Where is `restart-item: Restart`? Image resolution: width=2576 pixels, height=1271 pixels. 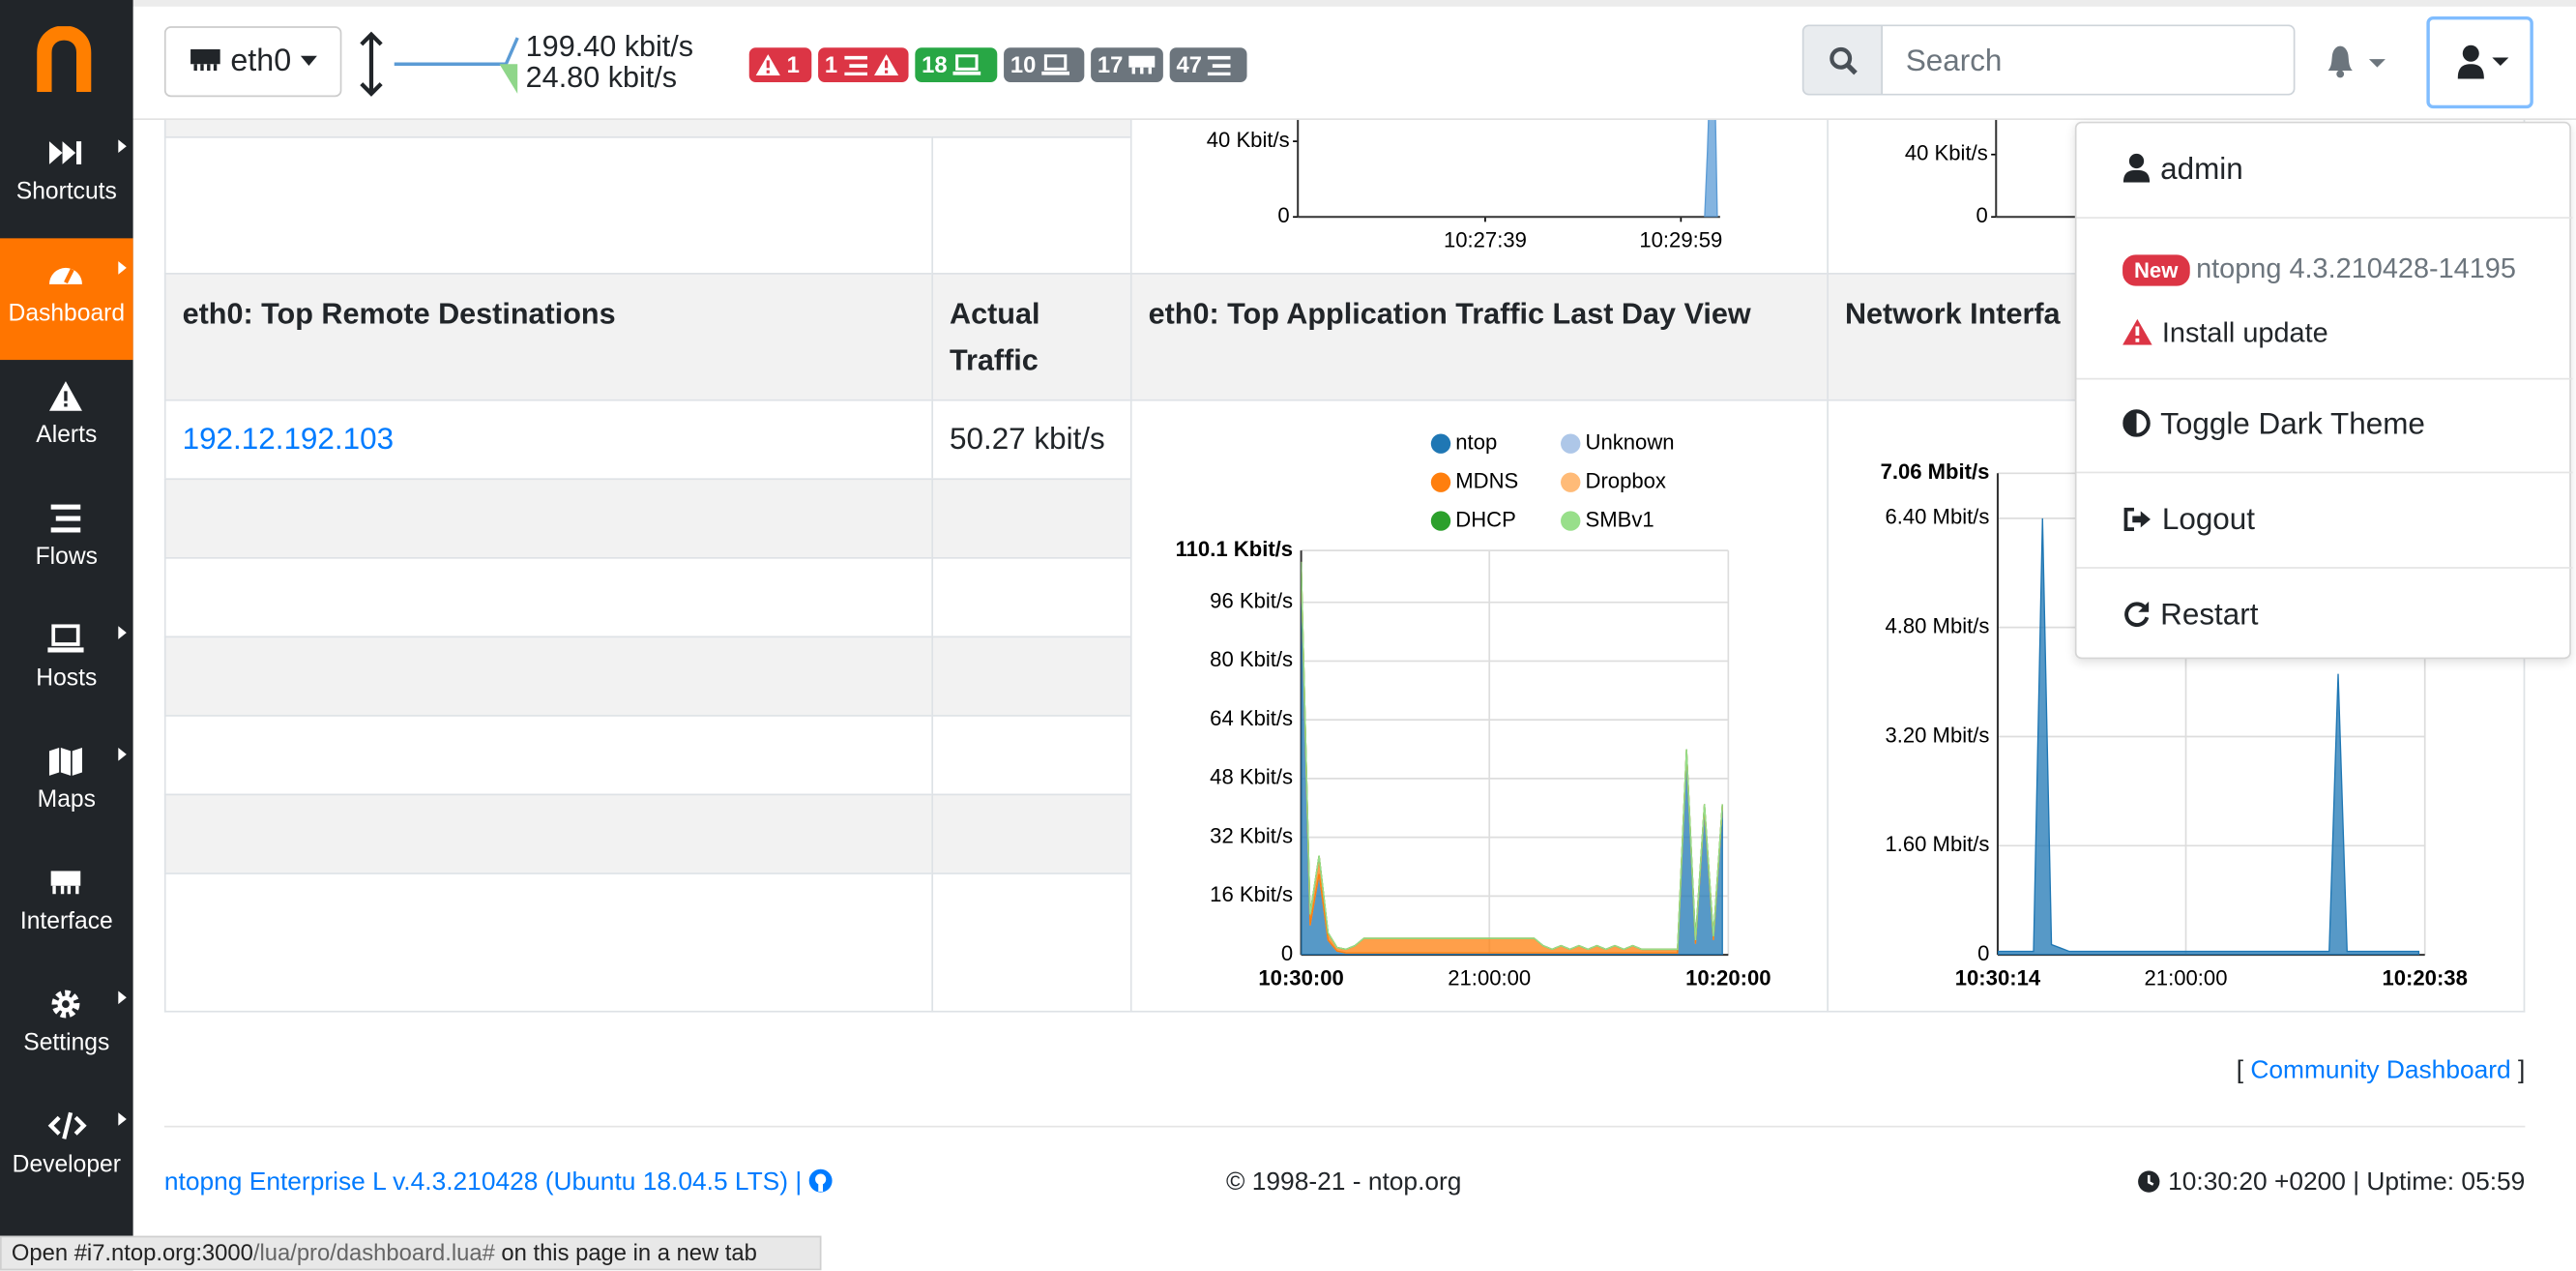 restart-item: Restart is located at coordinates (2190, 615).